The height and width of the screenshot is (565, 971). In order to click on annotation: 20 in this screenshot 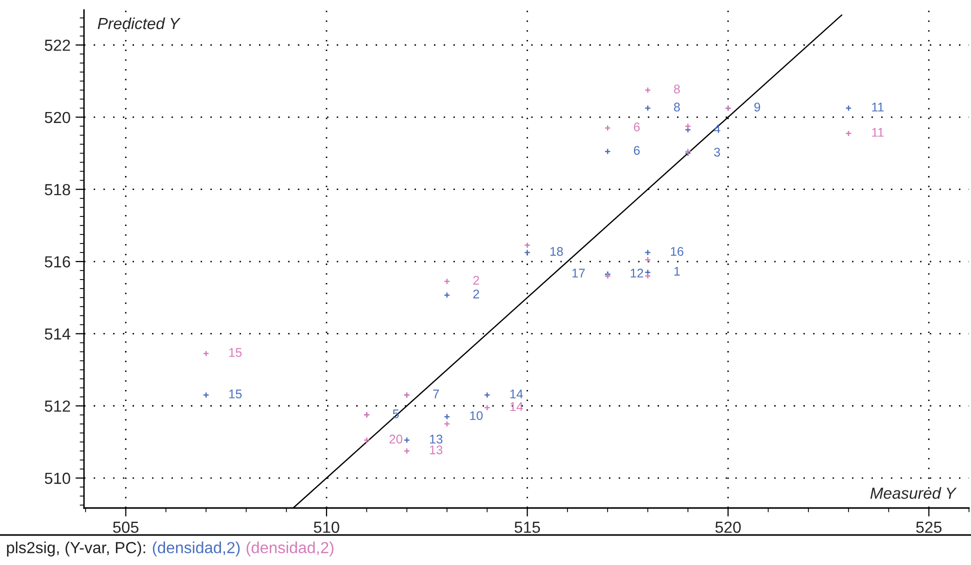, I will do `click(396, 439)`.